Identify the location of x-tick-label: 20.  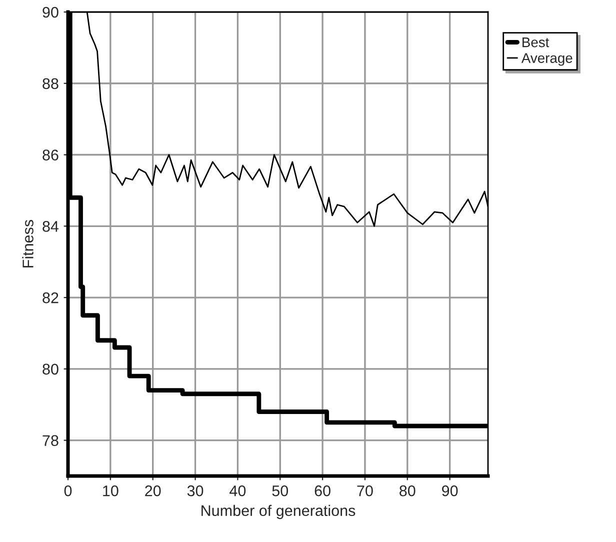
(153, 490).